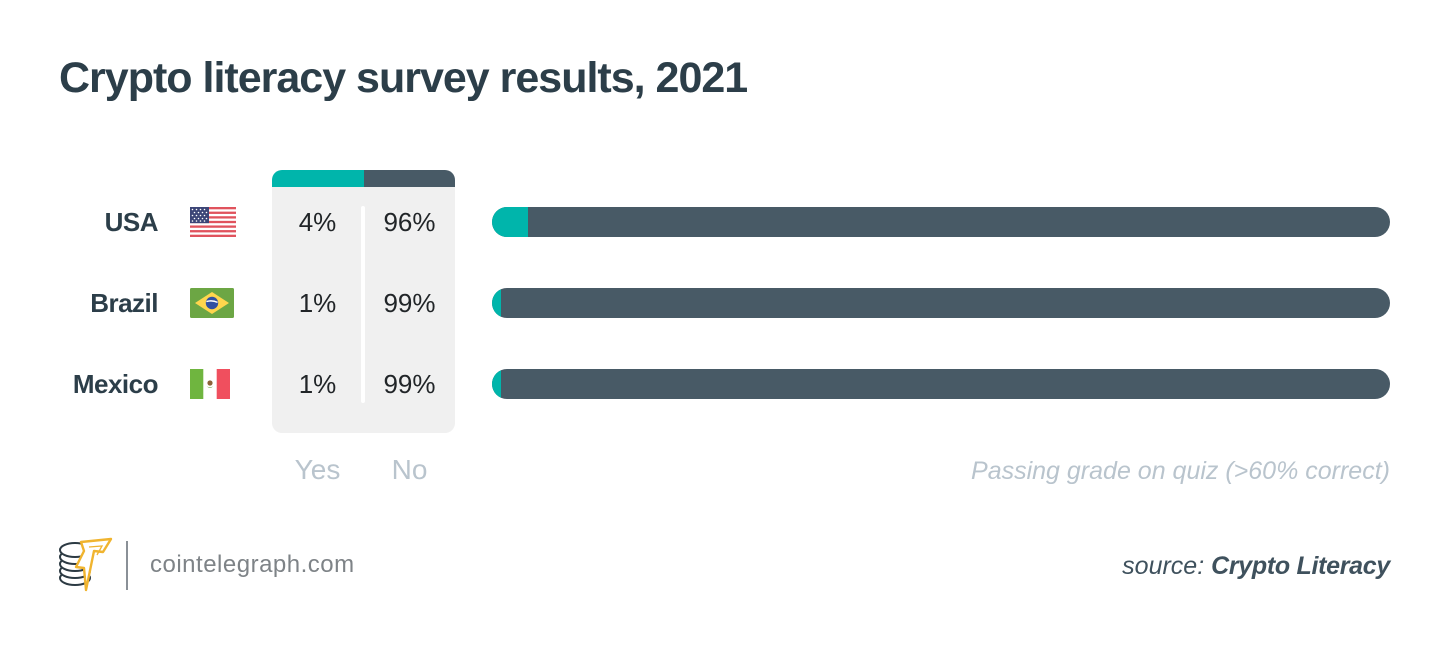 The width and height of the screenshot is (1450, 646). I want to click on panel-header, so click(363, 178).